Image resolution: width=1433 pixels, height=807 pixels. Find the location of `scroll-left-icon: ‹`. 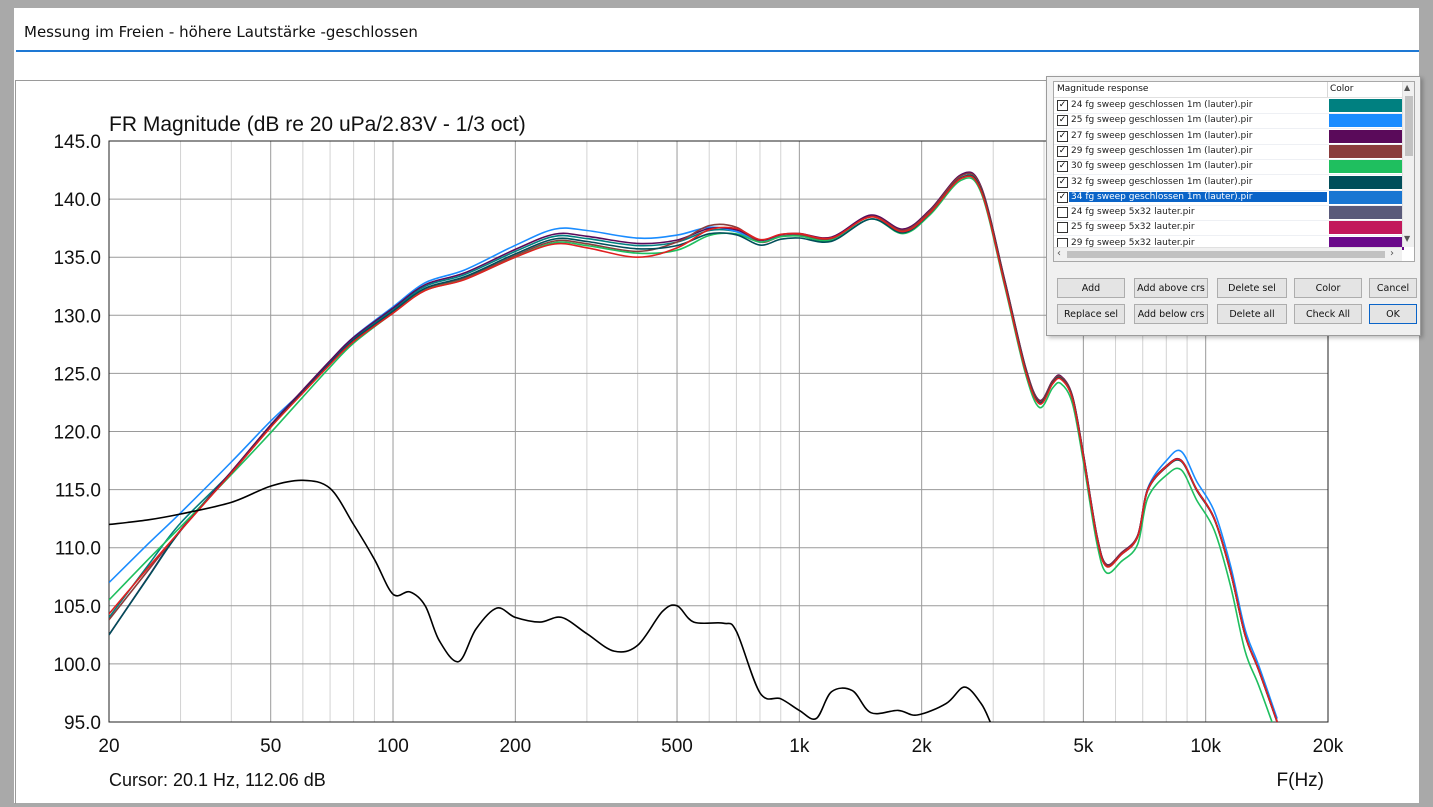

scroll-left-icon: ‹ is located at coordinates (1059, 253).